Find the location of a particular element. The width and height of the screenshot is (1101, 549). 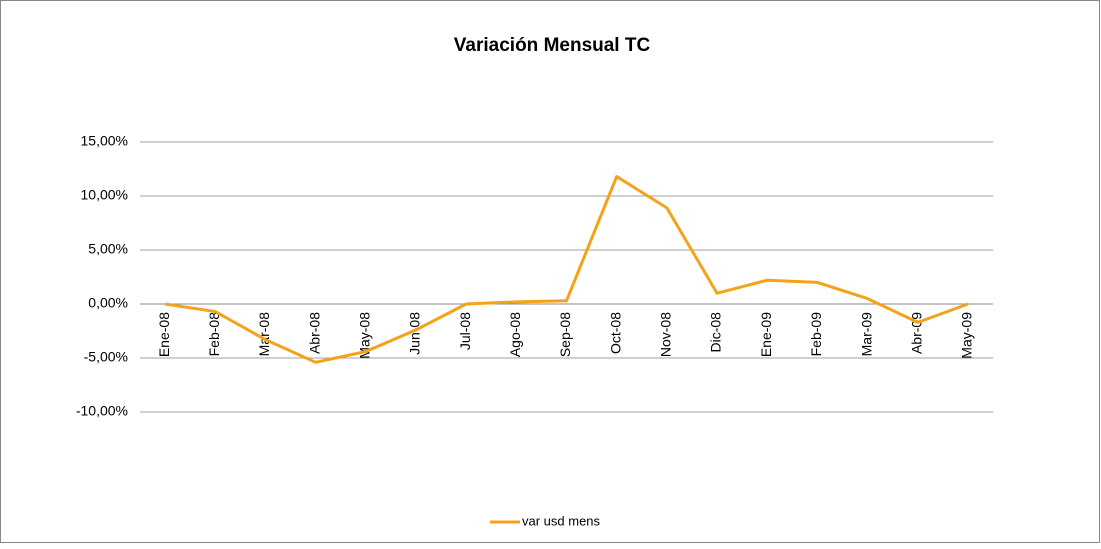

legend-label: var usd mens is located at coordinates (561, 520).